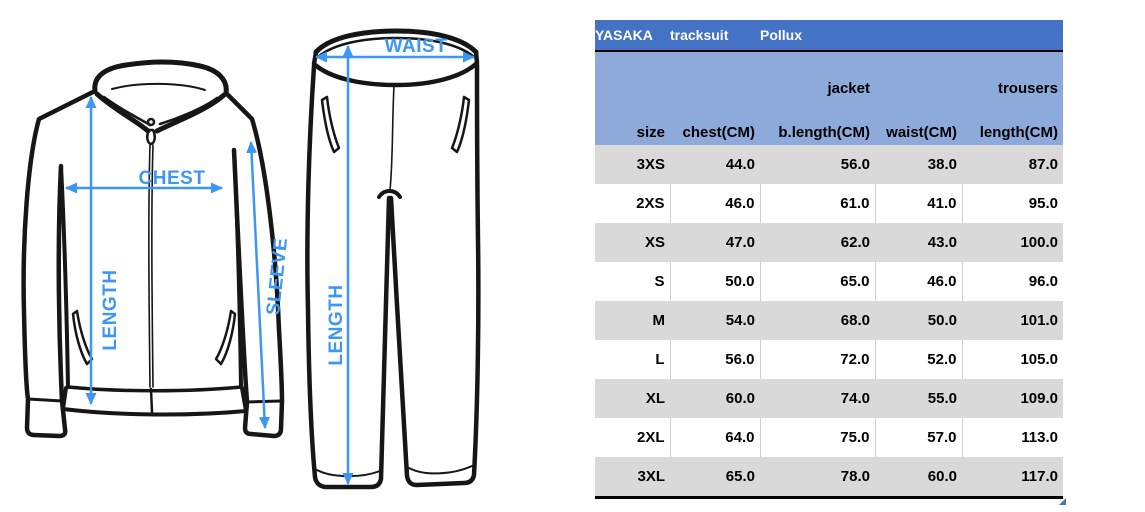 The width and height of the screenshot is (1145, 512). Describe the element at coordinates (1062, 501) in the screenshot. I see `selection-corner-mark` at that location.